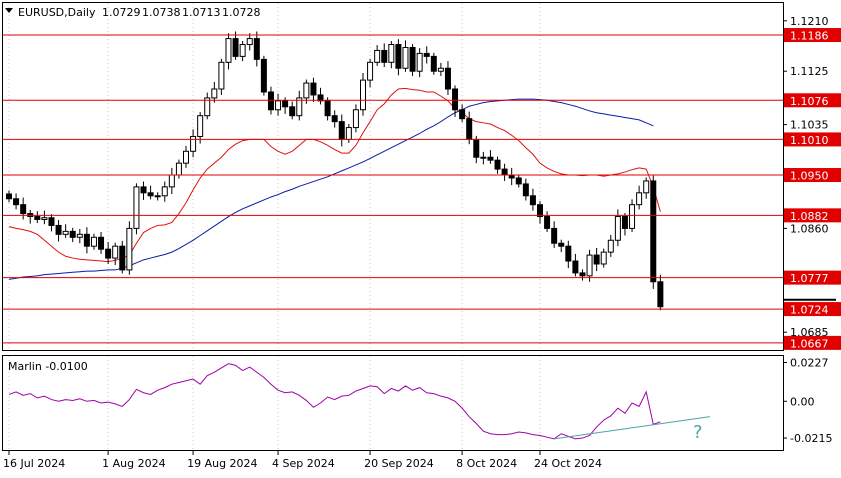 The image size is (841, 478). Describe the element at coordinates (809, 125) in the screenshot. I see `y-tick-label: 1.1035` at that location.